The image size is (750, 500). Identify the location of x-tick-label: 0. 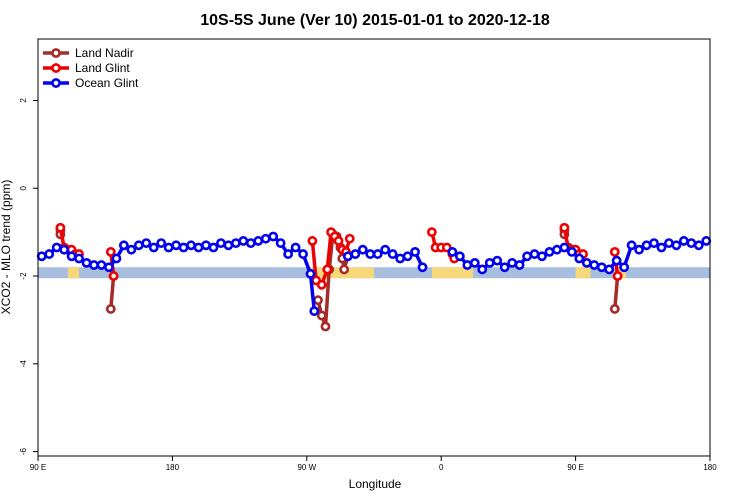
(441, 467).